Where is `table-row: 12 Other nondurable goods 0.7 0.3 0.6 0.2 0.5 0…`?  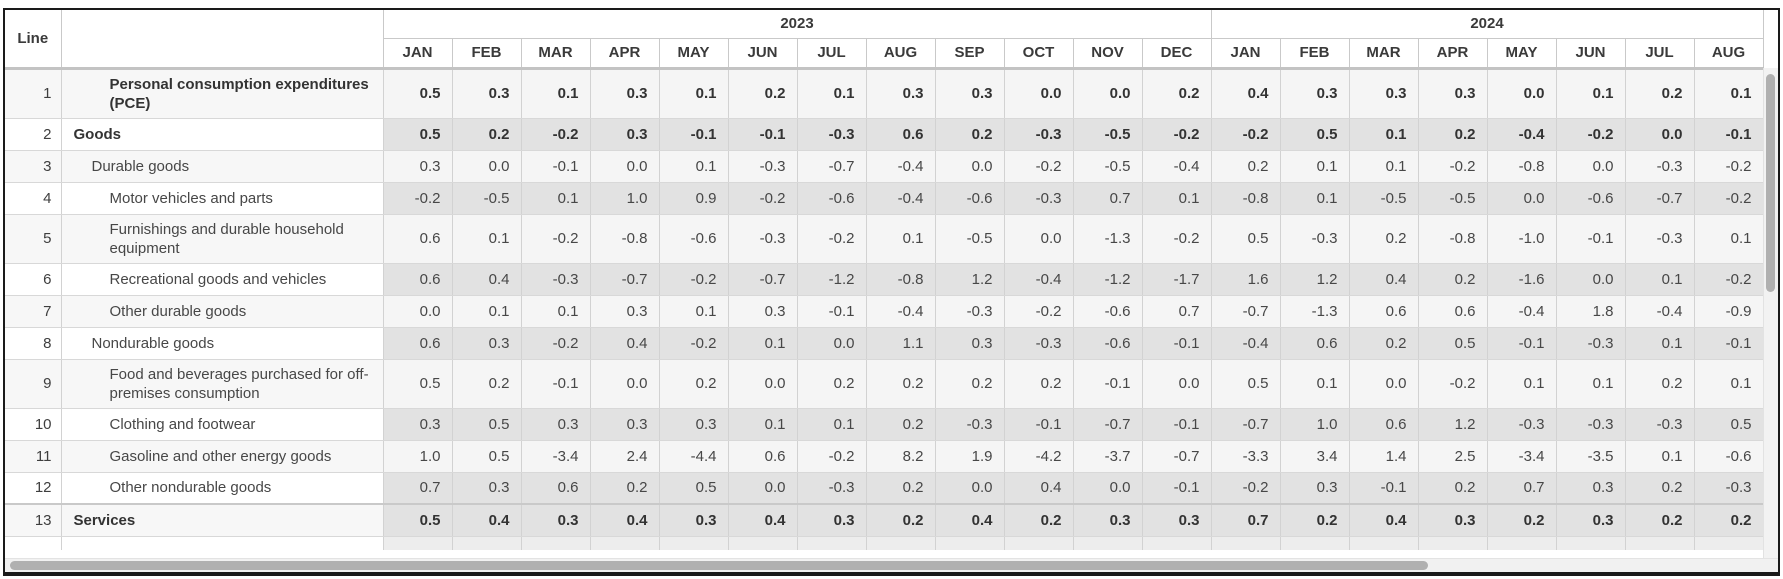
table-row: 12 Other nondurable goods 0.7 0.3 0.6 0.2 0.5 0… is located at coordinates (884, 488).